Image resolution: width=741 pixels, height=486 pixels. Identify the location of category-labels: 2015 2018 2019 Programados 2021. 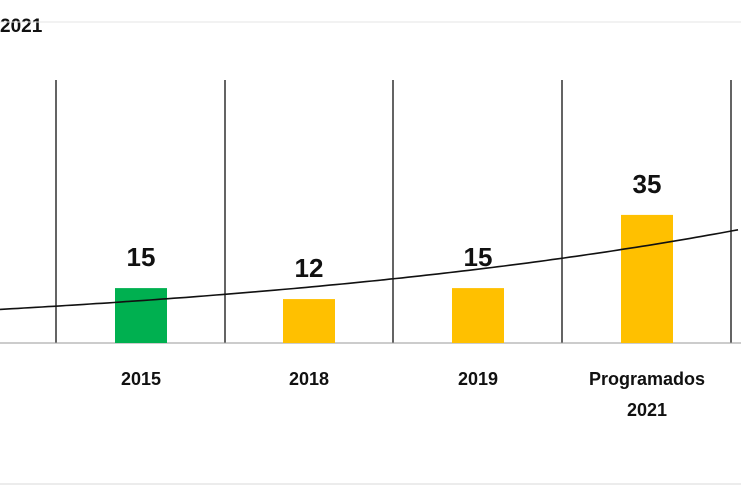
(413, 394).